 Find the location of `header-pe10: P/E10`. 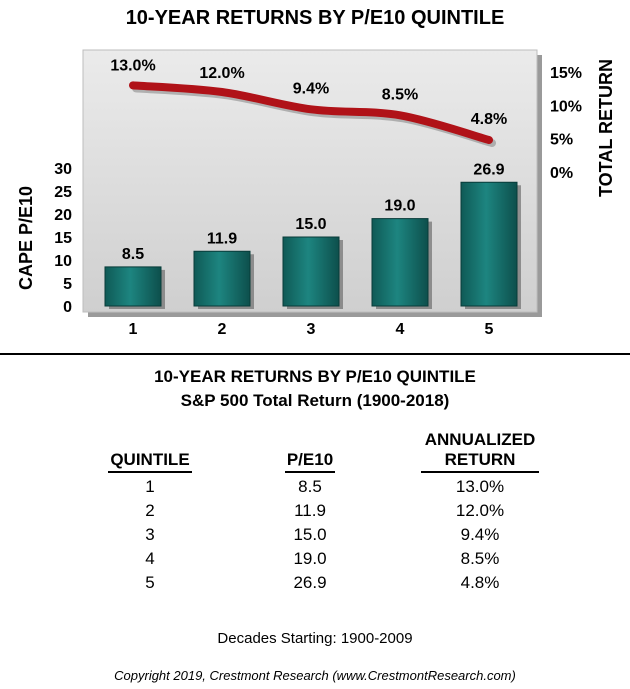

header-pe10: P/E10 is located at coordinates (310, 461).